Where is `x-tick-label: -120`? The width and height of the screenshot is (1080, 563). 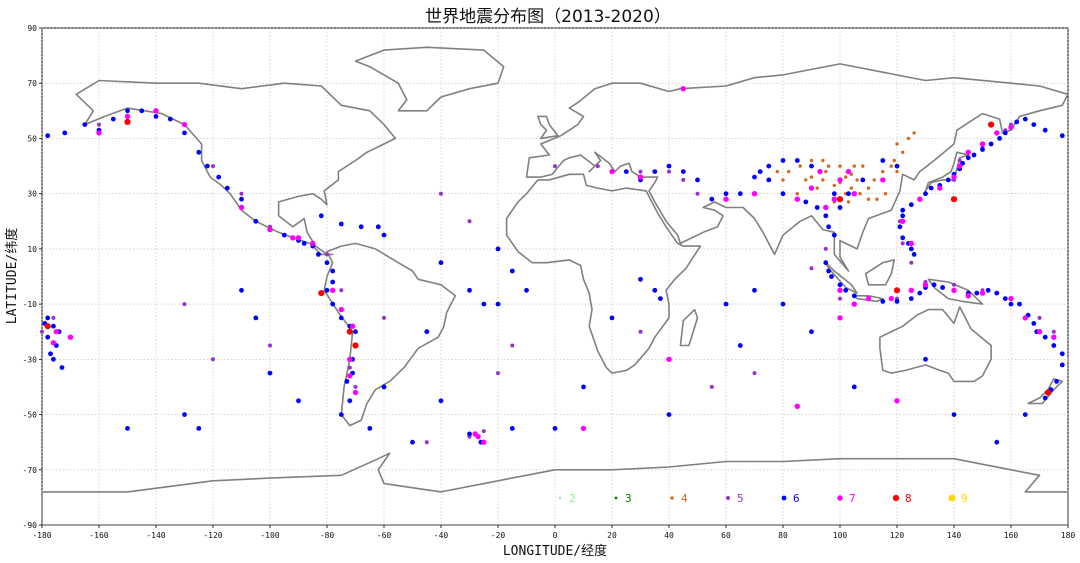
x-tick-label: -120 is located at coordinates (212, 535).